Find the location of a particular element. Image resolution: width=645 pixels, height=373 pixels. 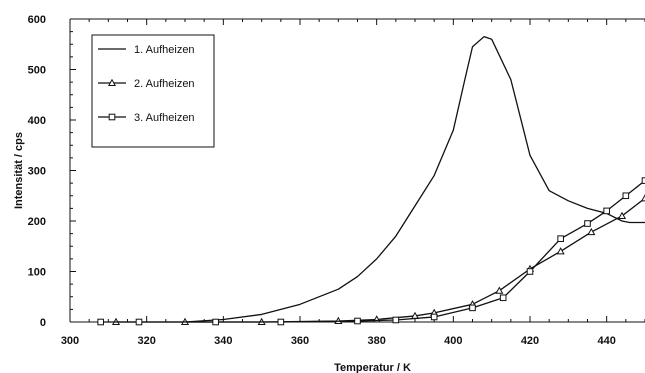

legend-box is located at coordinates (153, 91).